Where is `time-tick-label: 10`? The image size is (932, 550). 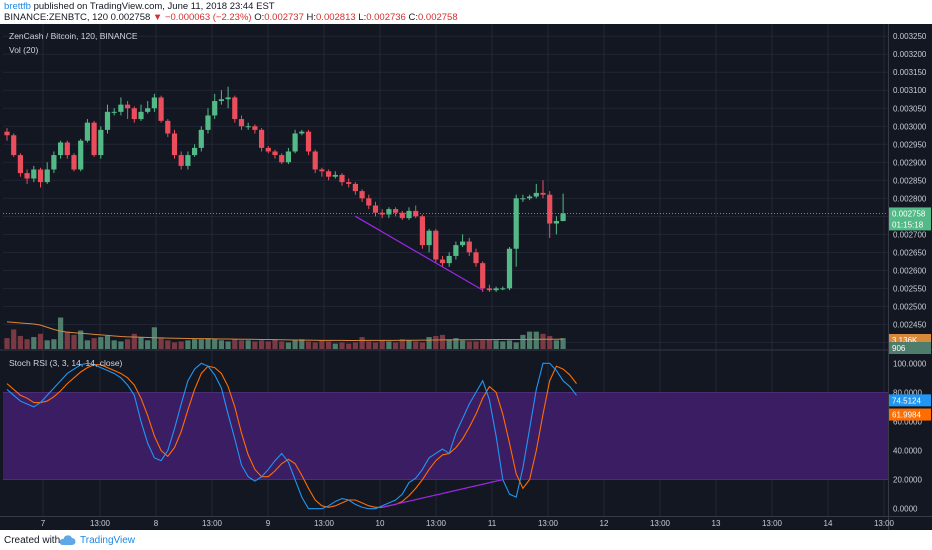 time-tick-label: 10 is located at coordinates (380, 523).